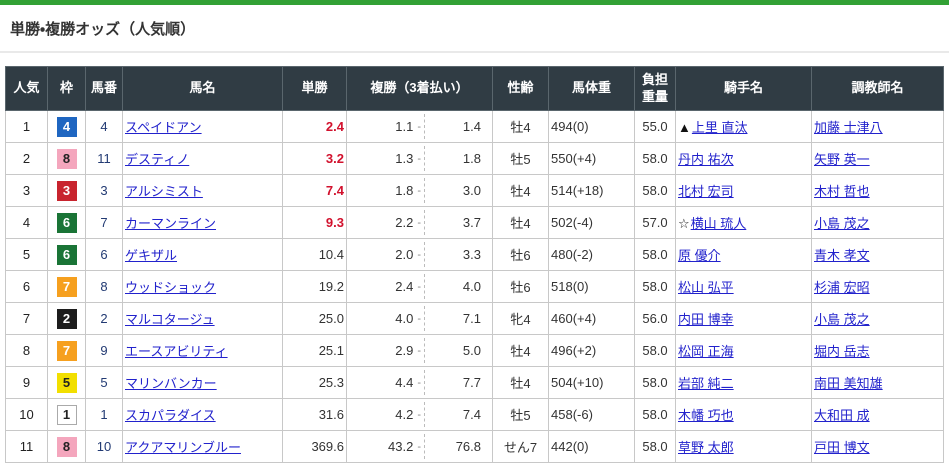 The height and width of the screenshot is (468, 949). Describe the element at coordinates (66, 414) in the screenshot. I see `frame-badge: 1` at that location.